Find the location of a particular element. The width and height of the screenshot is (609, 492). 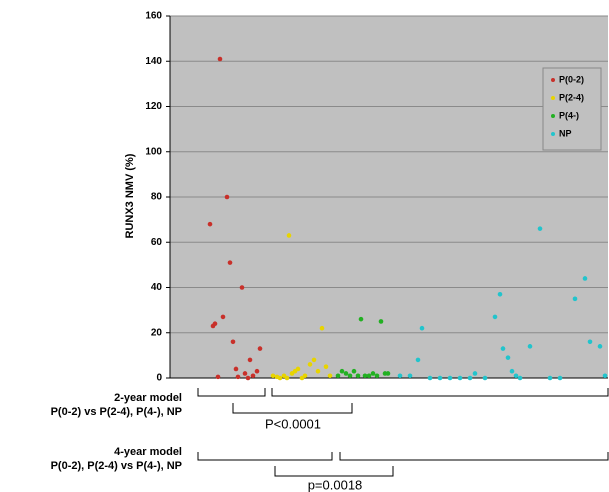

annotation: 4-year model is located at coordinates (148, 452).